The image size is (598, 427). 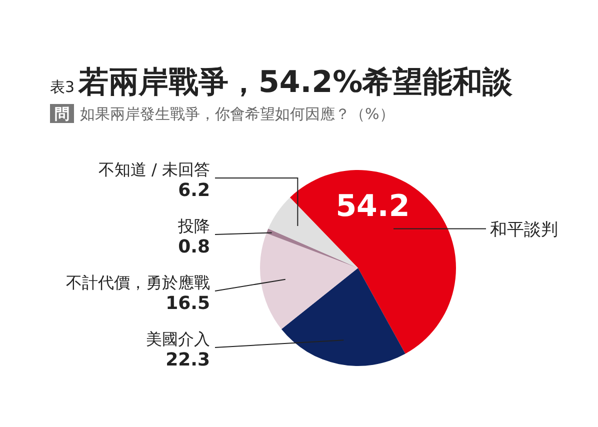 I want to click on subtitle: 如果兩岸發生戰爭，你會希望如何因應？（%）, so click(x=237, y=114).